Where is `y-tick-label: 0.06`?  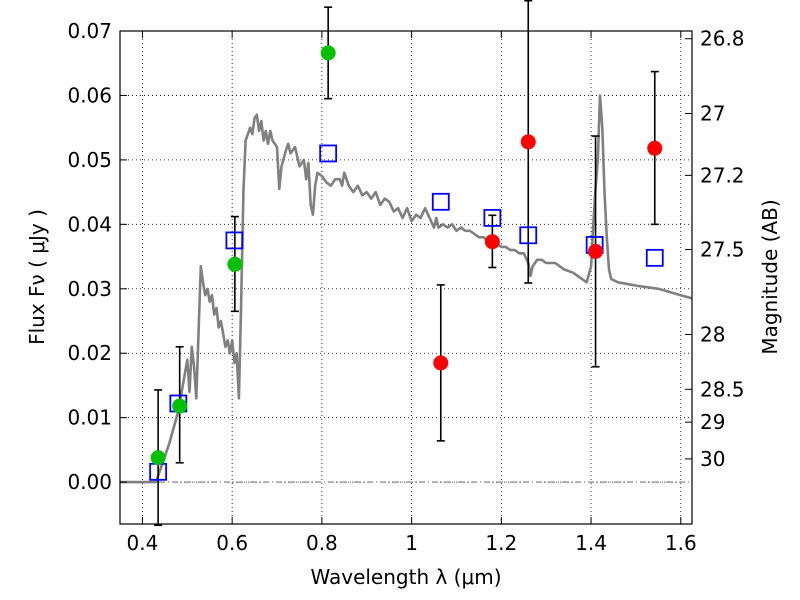 y-tick-label: 0.06 is located at coordinates (89, 95).